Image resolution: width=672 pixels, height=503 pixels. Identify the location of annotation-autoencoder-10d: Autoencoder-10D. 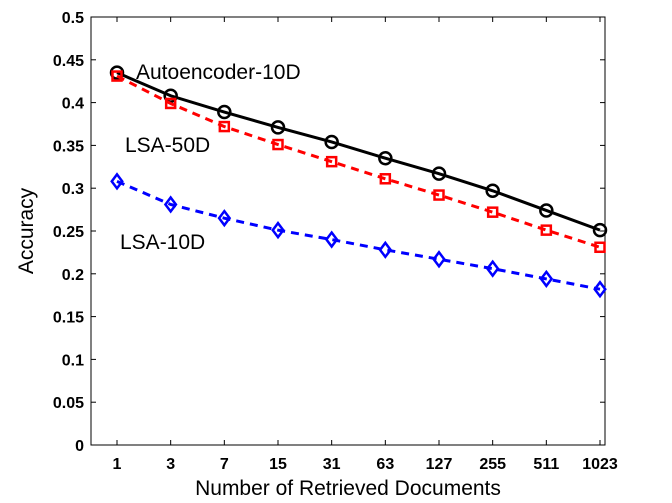
(218, 72).